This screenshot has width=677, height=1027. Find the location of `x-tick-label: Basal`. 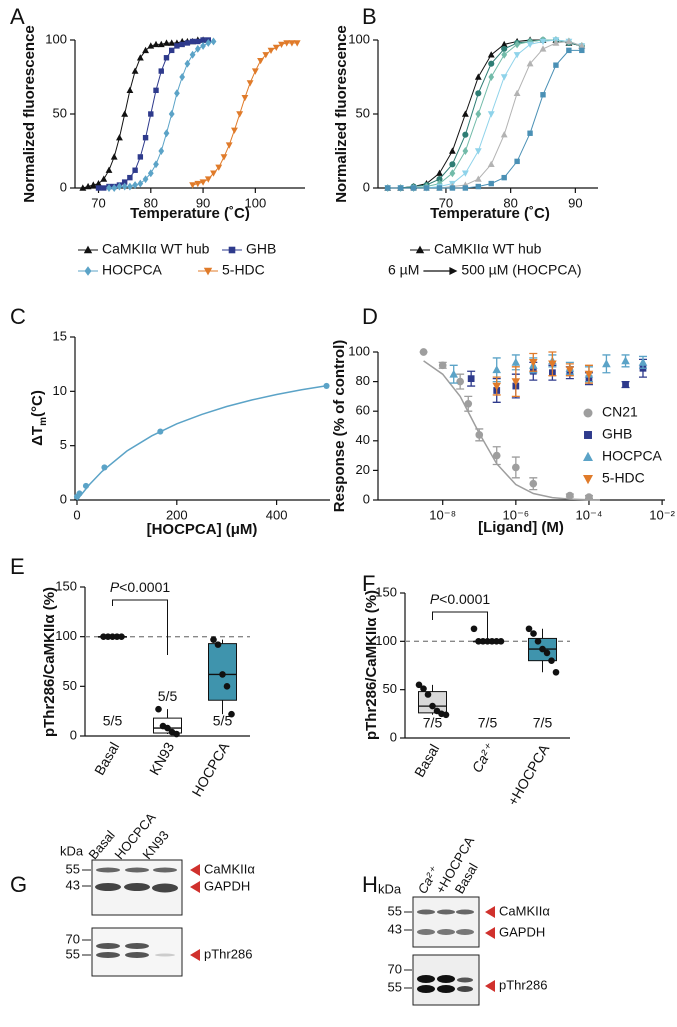

x-tick-label: Basal is located at coordinates (106, 758).